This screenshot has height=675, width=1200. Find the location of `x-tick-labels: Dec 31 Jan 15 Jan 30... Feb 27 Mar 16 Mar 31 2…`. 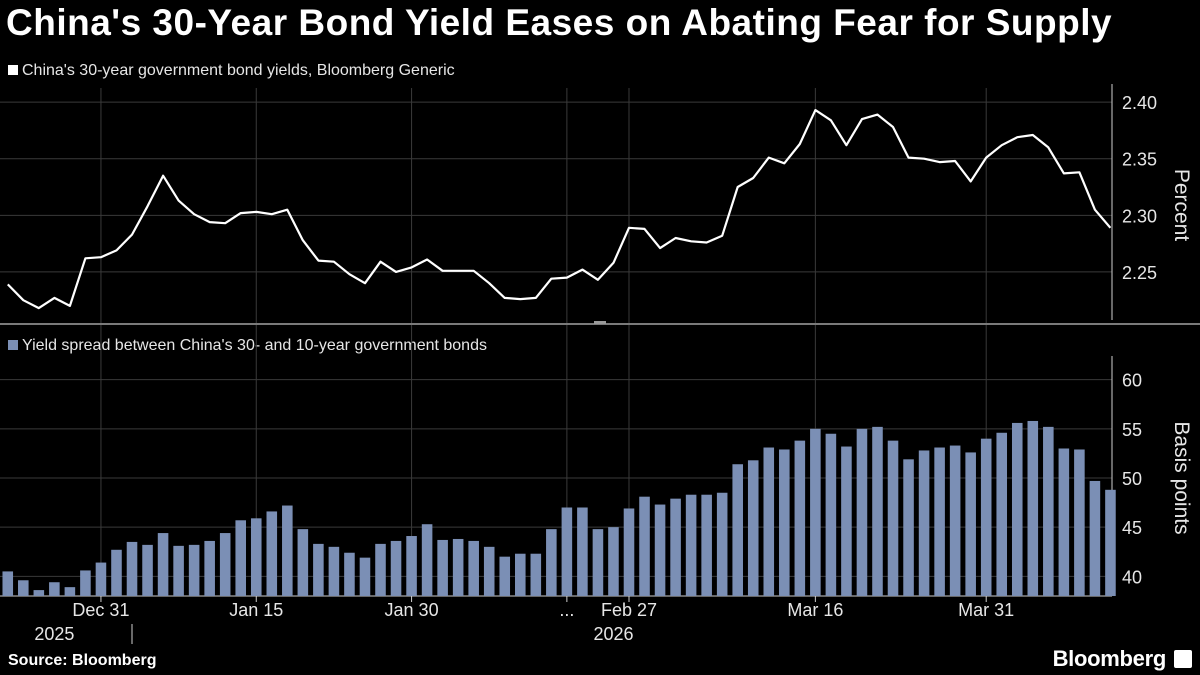

x-tick-labels: Dec 31 Jan 15 Jan 30... Feb 27 Mar 16 Mar 31 2… is located at coordinates (524, 620).